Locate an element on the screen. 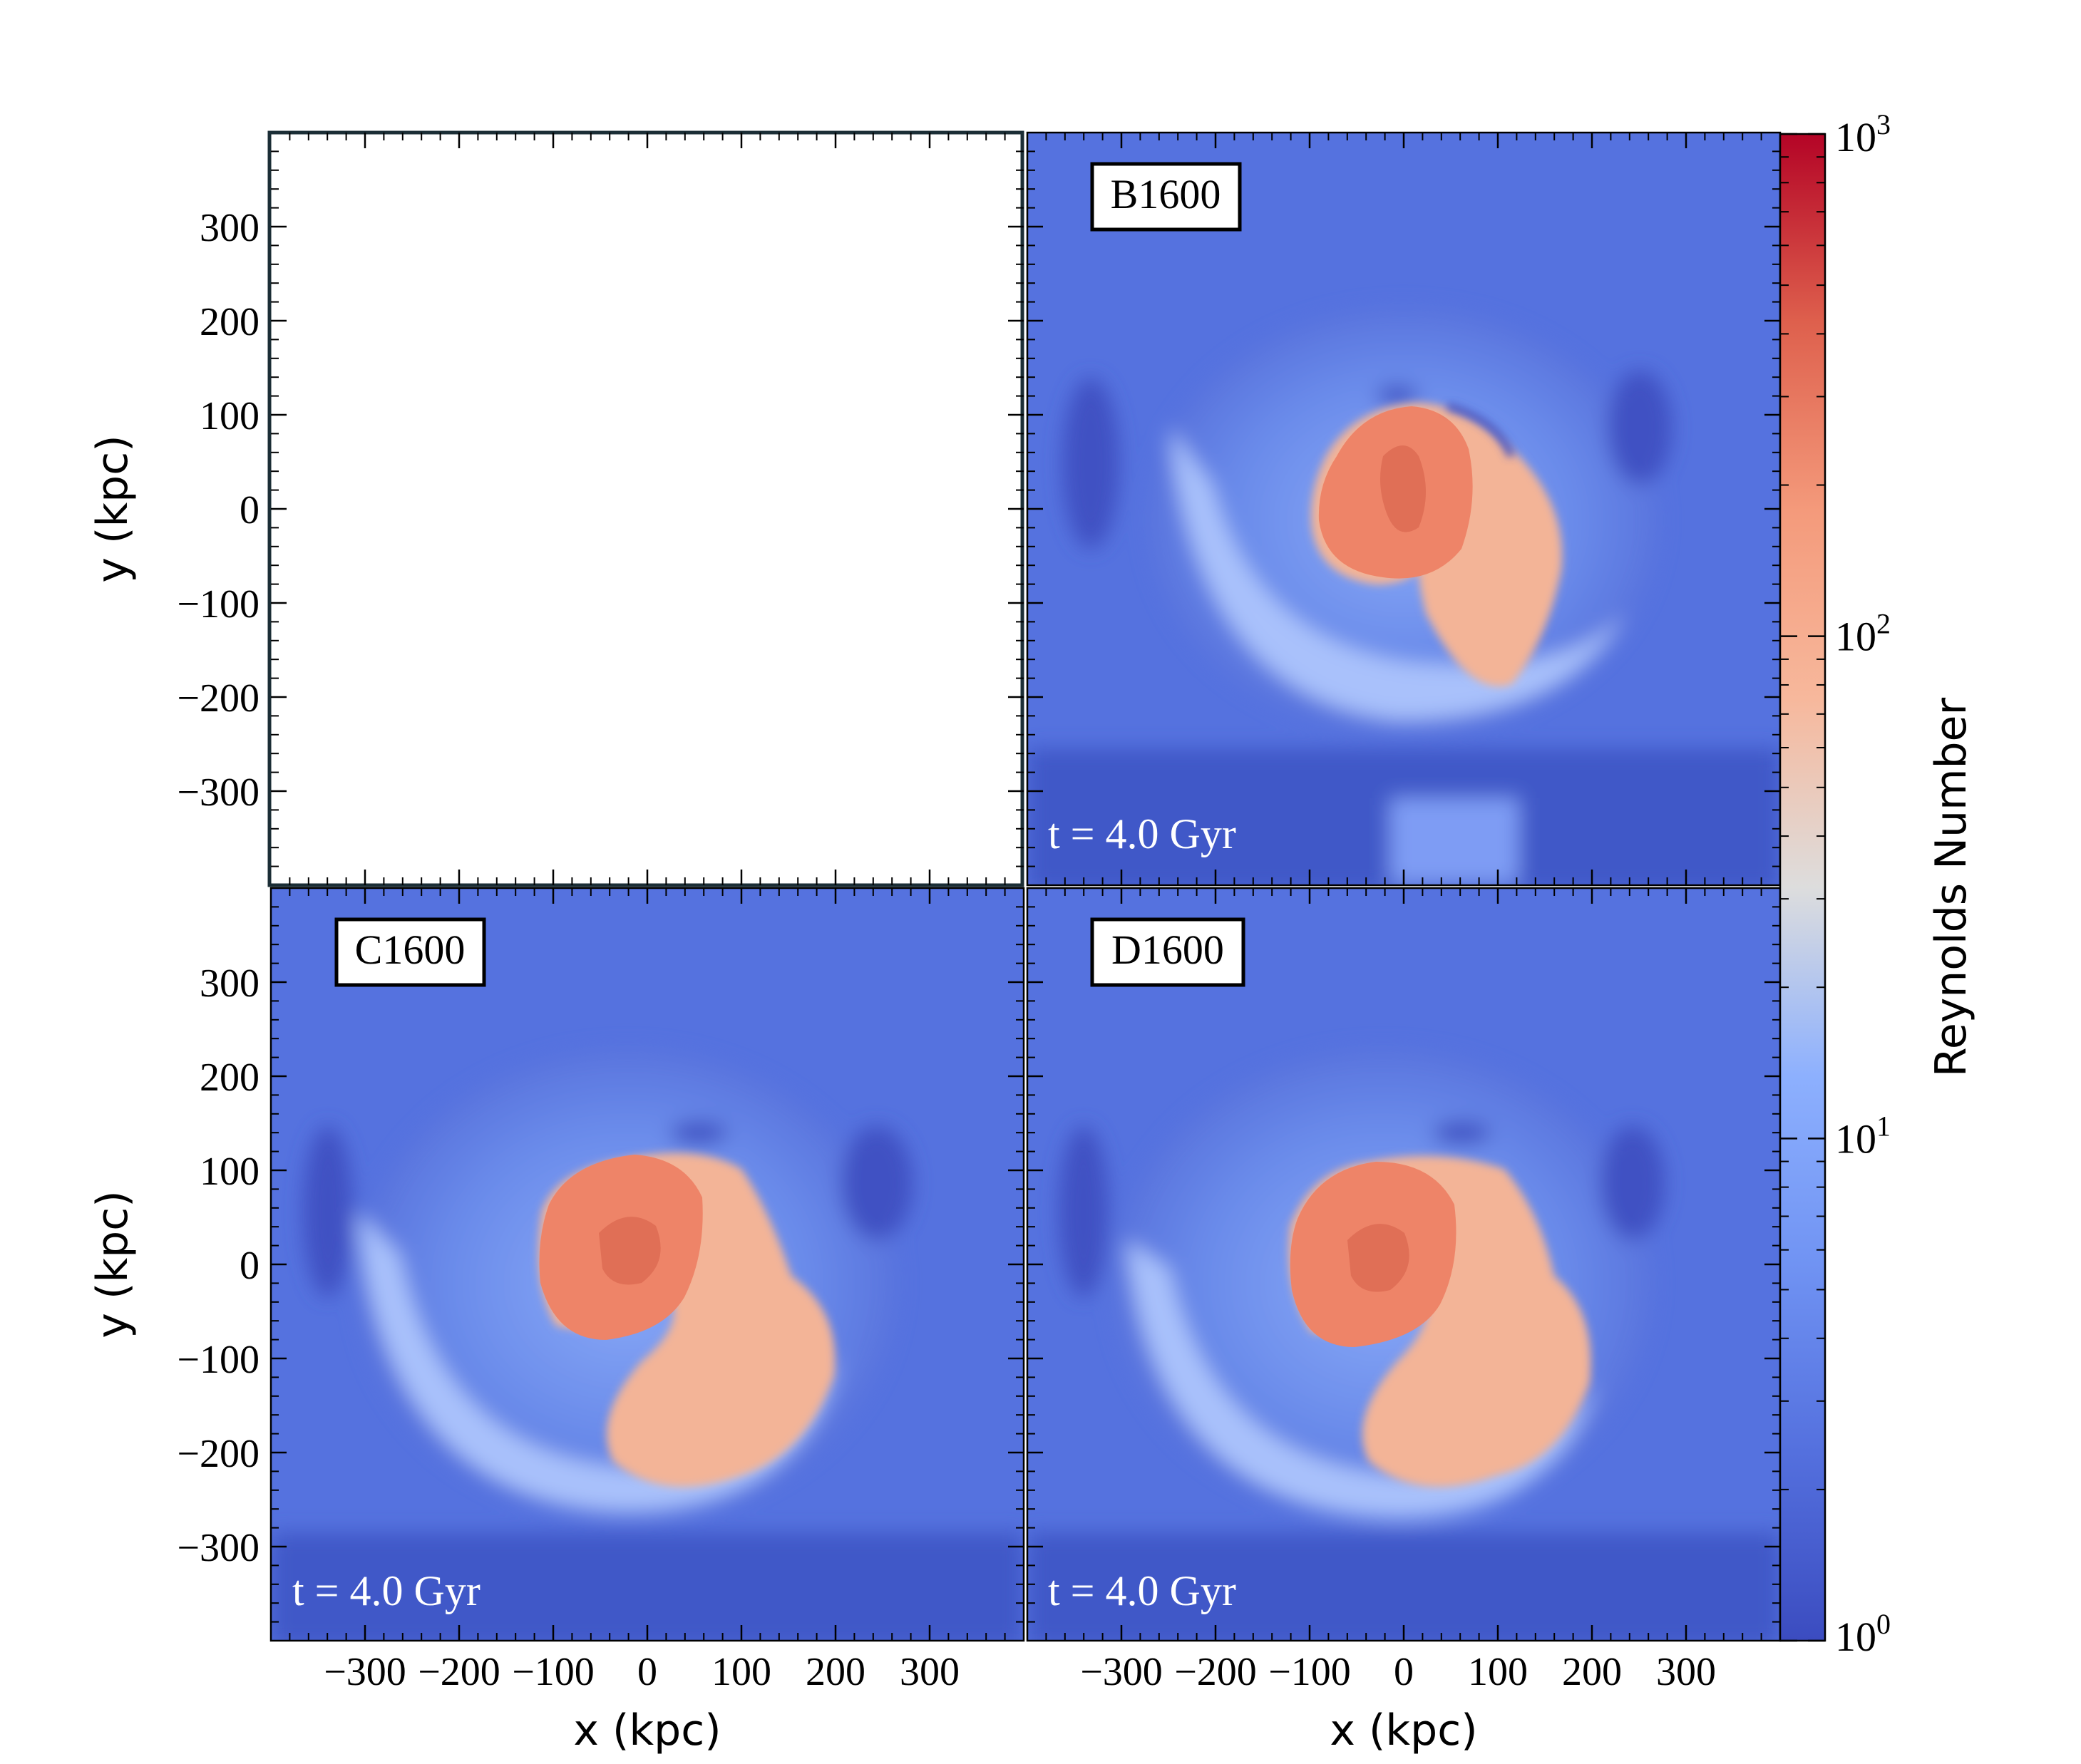 The image size is (2081, 1764). time-label-b1600: t = 4.0 Gyr is located at coordinates (1142, 834).